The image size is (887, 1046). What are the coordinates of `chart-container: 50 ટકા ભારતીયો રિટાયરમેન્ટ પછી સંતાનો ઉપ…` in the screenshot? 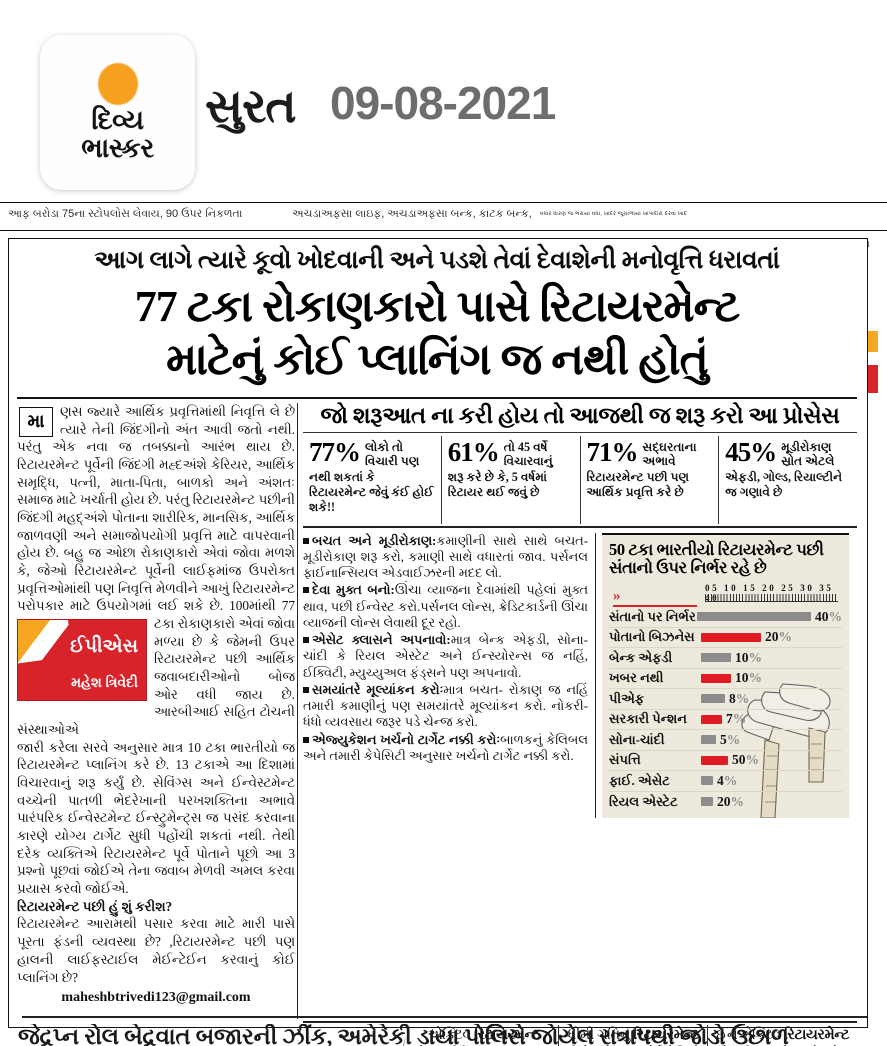 It's located at (722, 675).